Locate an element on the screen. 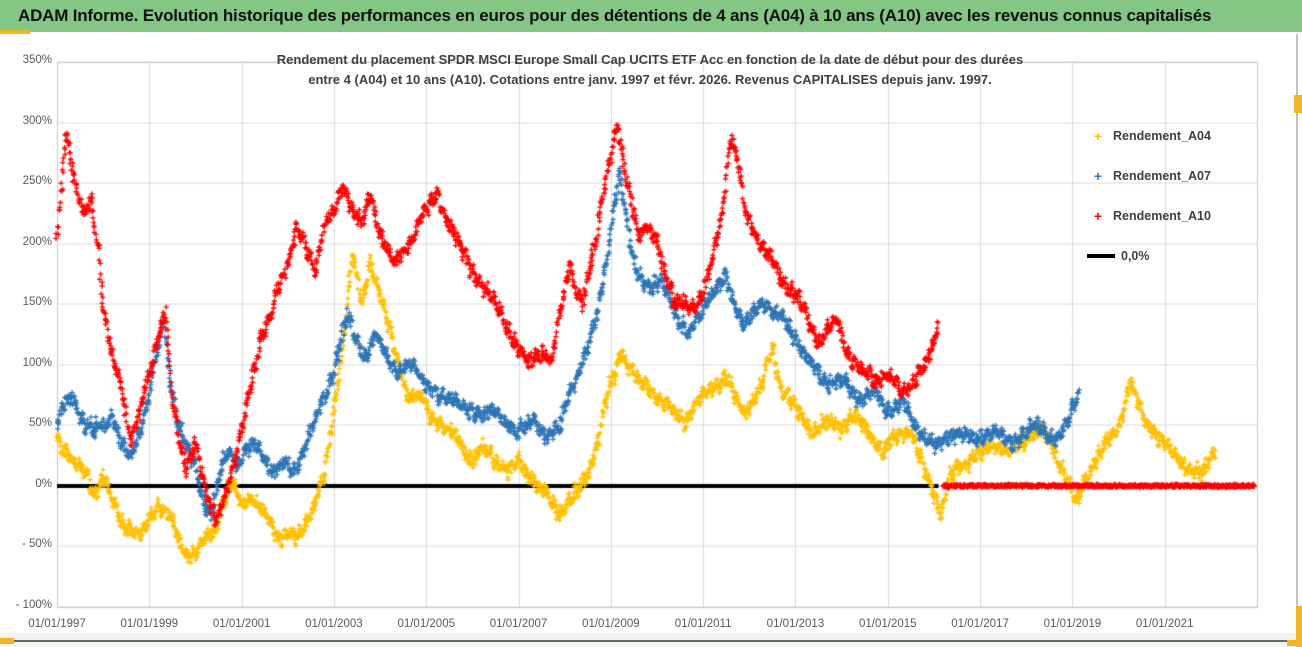  y-tick-label: 100% is located at coordinates (37, 362).